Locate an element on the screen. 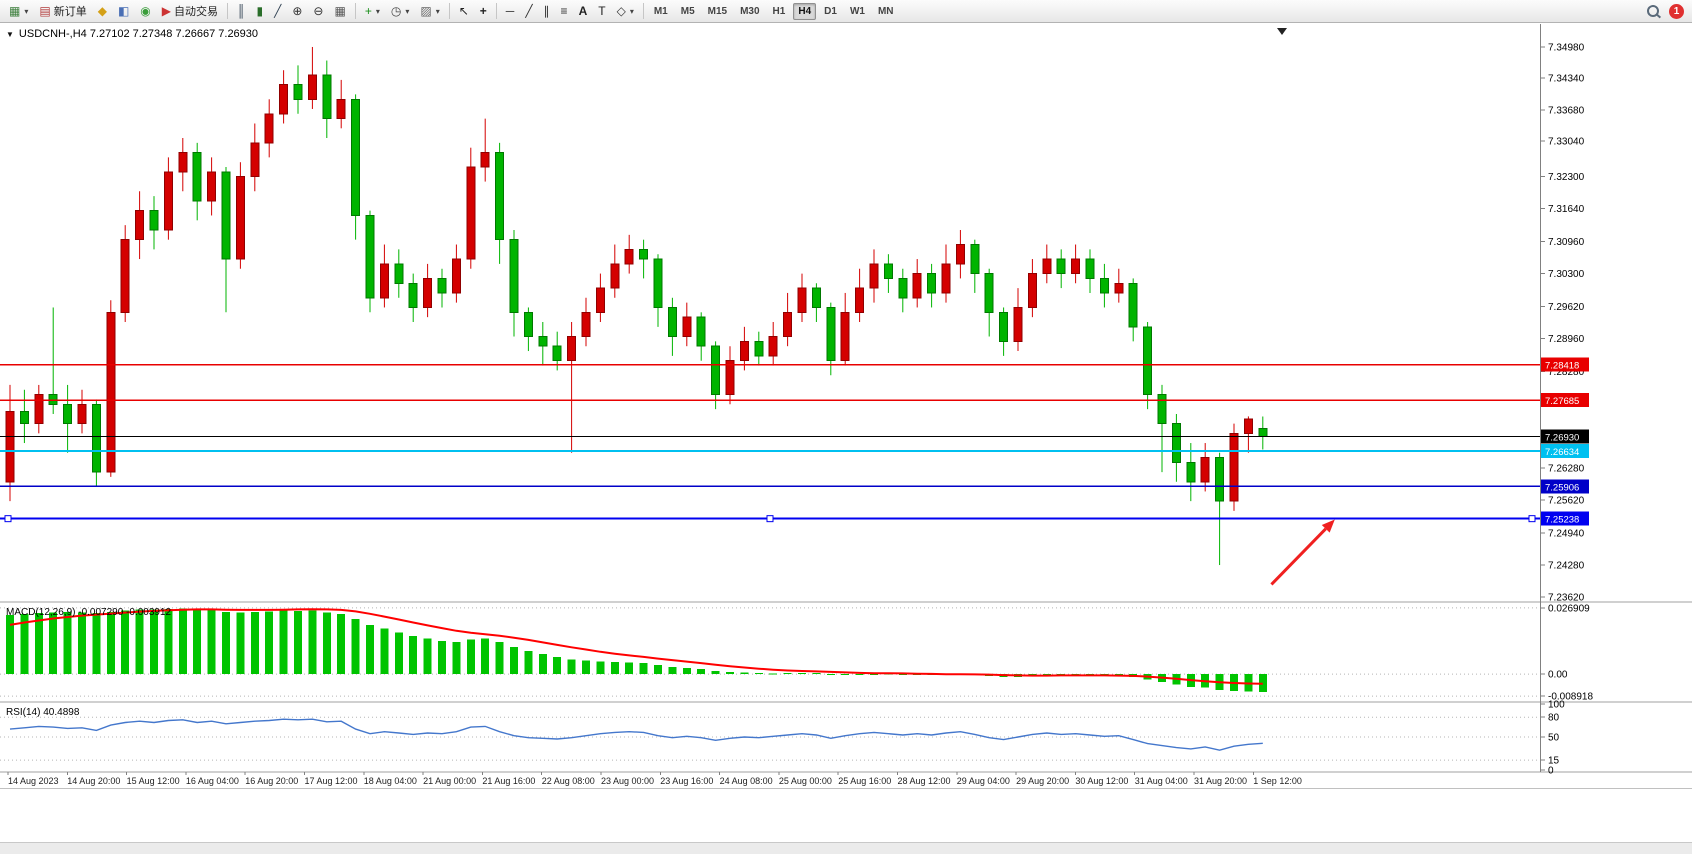  svg-text: 25 Aug 00:00 is located at coordinates (805, 781).